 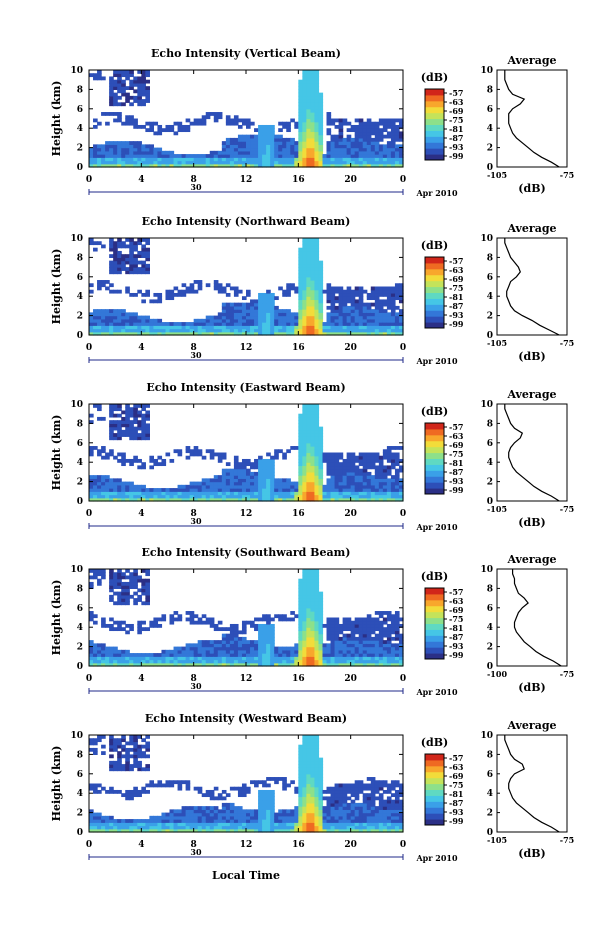 What do you see at coordinates (537, 618) in the screenshot?
I see `average-profile-line` at bounding box center [537, 618].